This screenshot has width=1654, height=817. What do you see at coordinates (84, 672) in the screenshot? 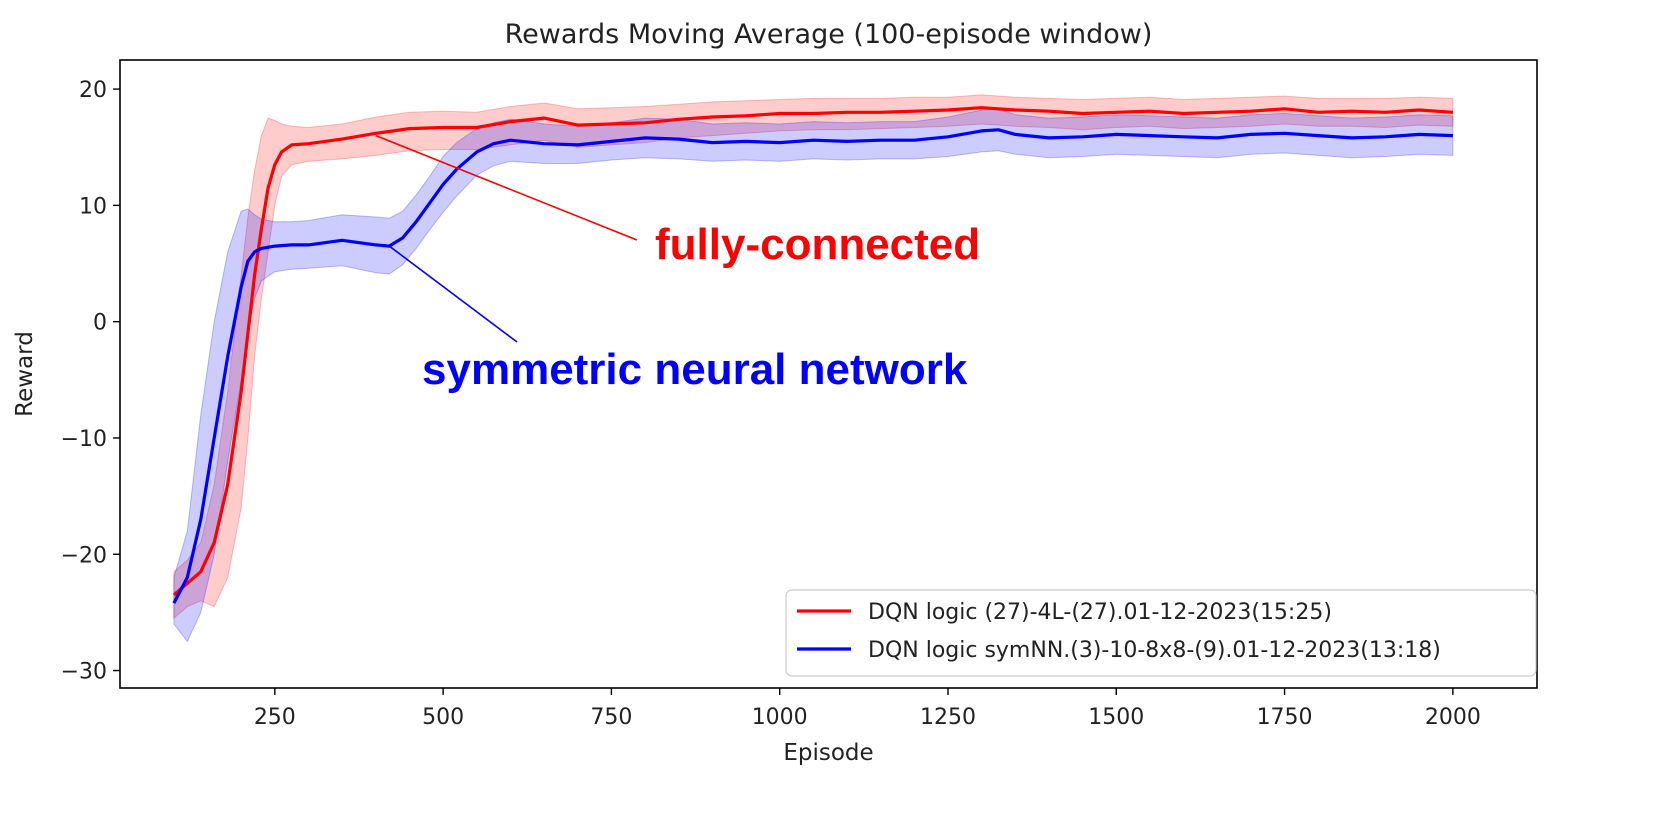
I see `y-tick-label: −30` at bounding box center [84, 672].